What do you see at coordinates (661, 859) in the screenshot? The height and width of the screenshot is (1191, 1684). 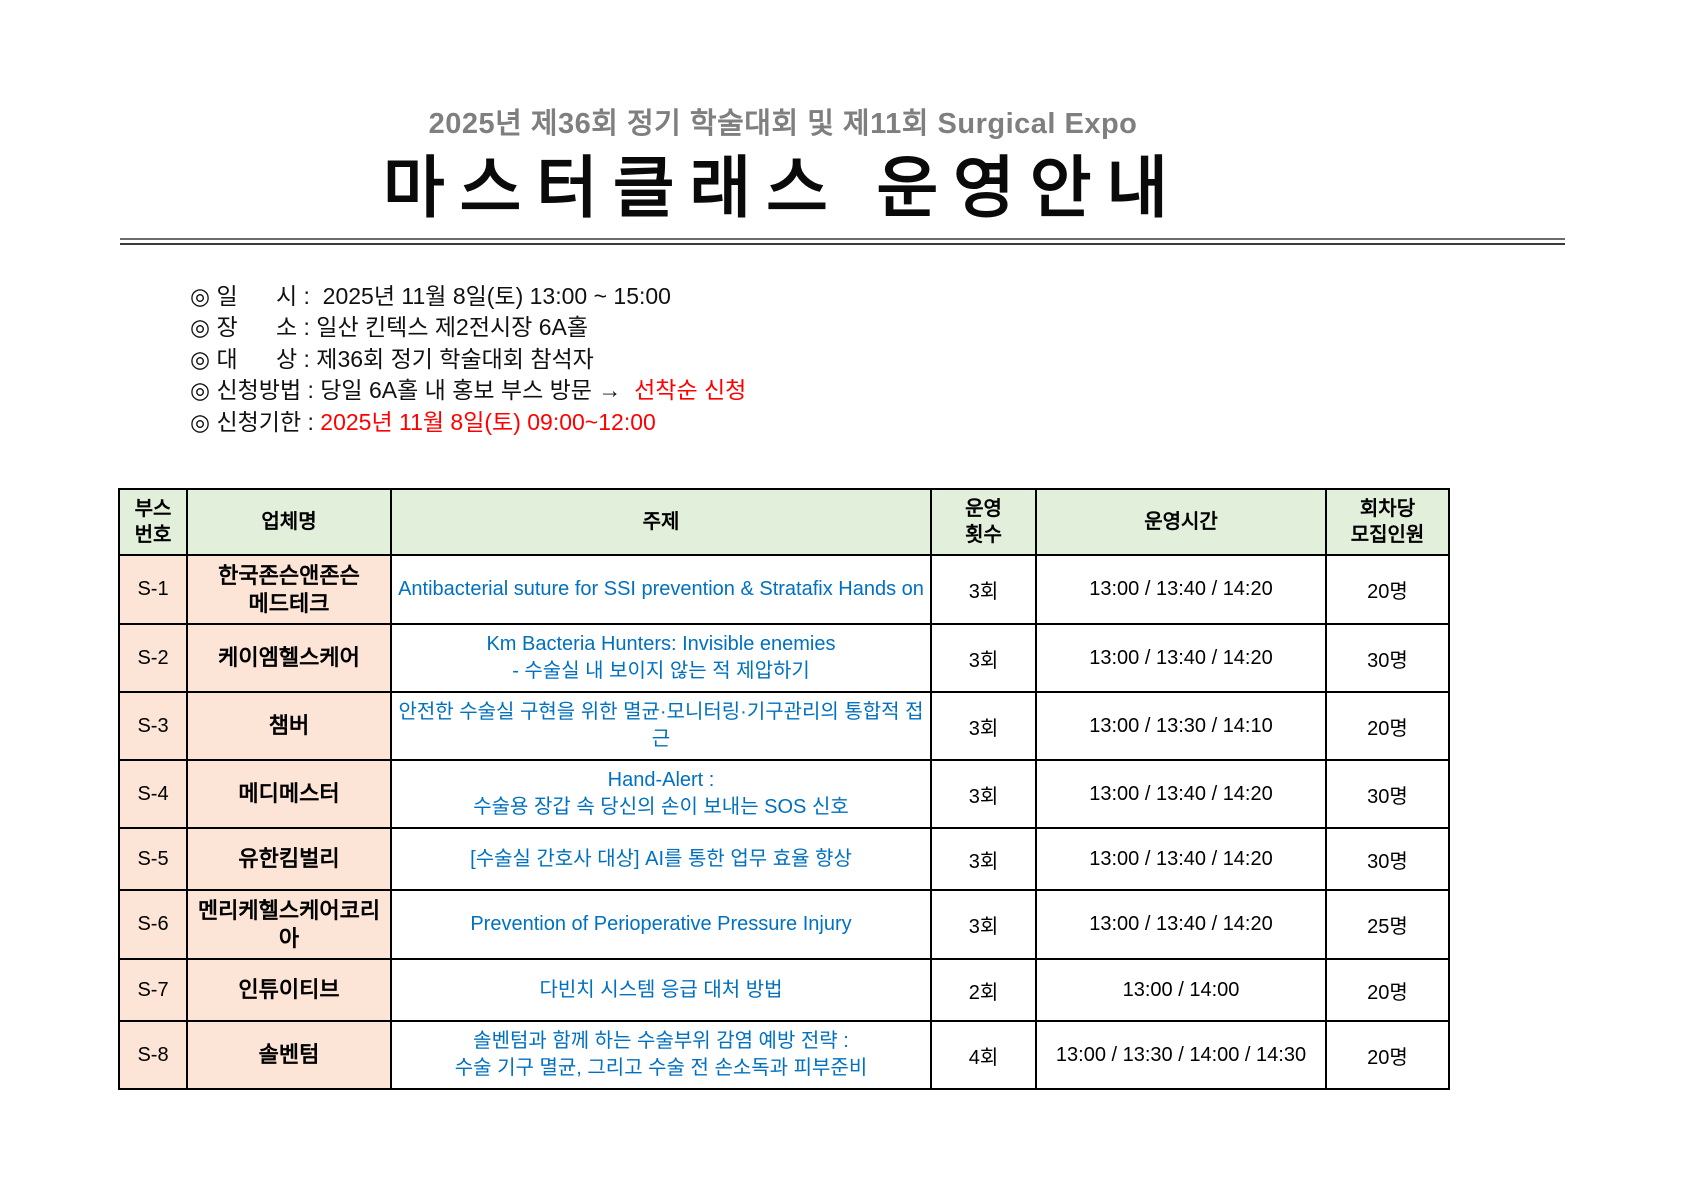 I see `topic-cell: [수술실 간호사 대상] AI를 통한 업무 효율 향상` at bounding box center [661, 859].